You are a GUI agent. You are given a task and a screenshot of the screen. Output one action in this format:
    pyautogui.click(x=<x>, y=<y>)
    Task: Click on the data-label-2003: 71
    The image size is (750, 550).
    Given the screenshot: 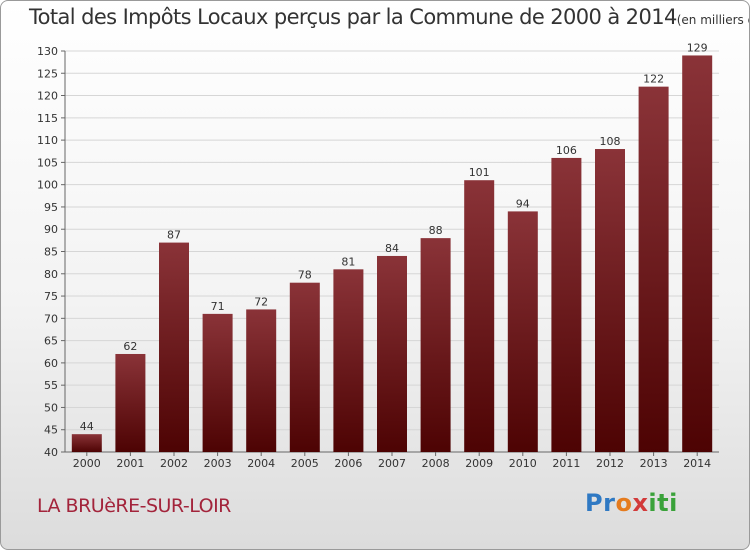 What is the action you would take?
    pyautogui.click(x=218, y=306)
    